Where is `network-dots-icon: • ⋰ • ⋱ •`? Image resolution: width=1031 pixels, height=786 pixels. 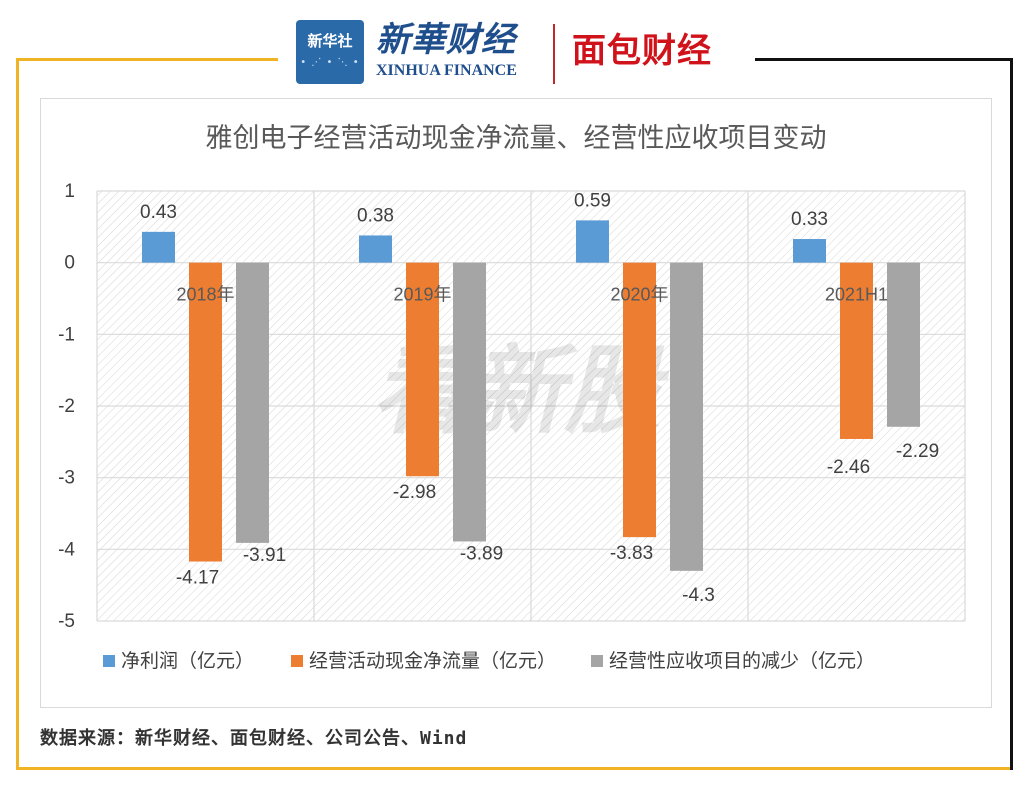 network-dots-icon: • ⋰ • ⋱ • is located at coordinates (330, 62).